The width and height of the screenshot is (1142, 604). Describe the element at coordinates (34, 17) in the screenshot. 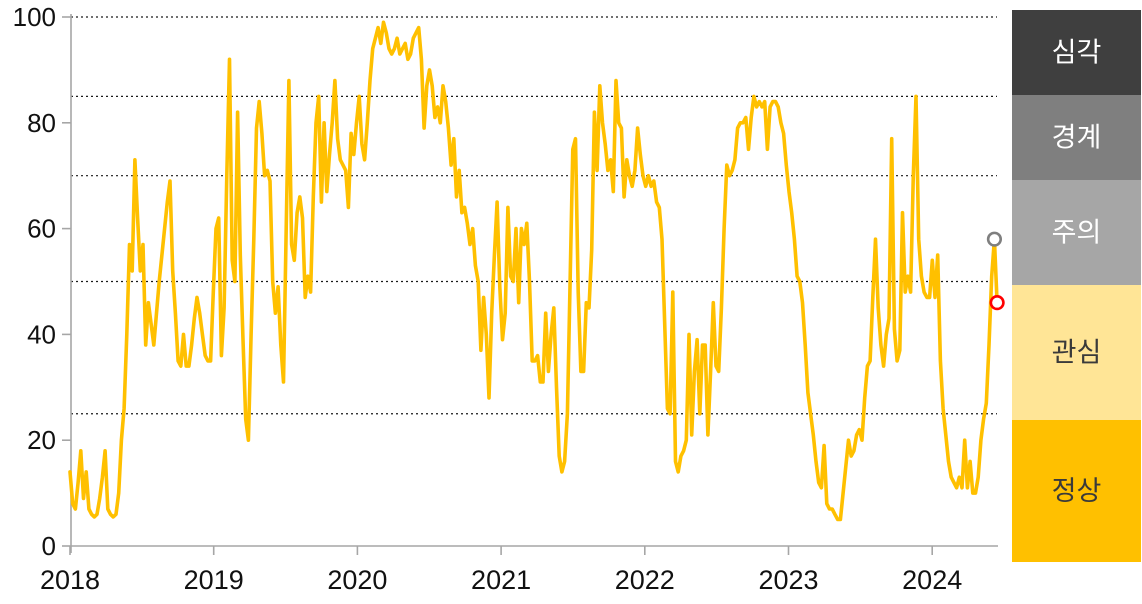

I see `y-tick-label: 100` at that location.